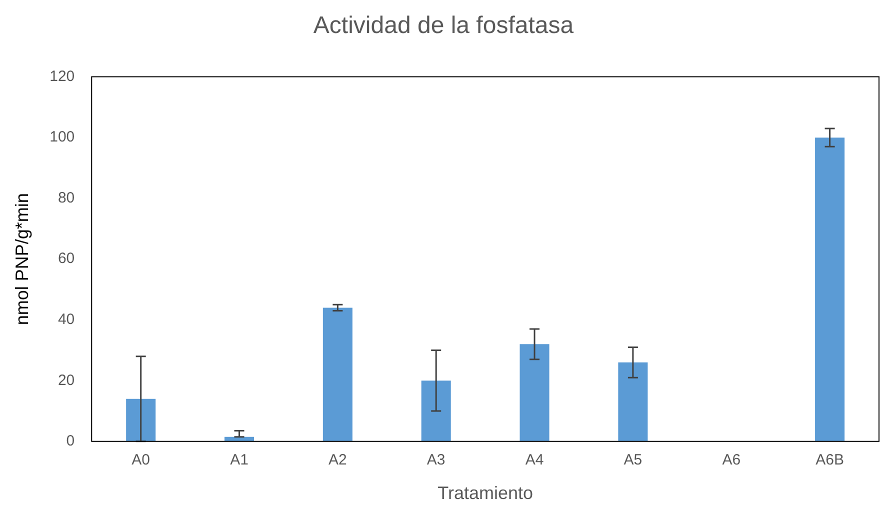 The height and width of the screenshot is (517, 889). What do you see at coordinates (66, 380) in the screenshot?
I see `y-tick-label: 20` at bounding box center [66, 380].